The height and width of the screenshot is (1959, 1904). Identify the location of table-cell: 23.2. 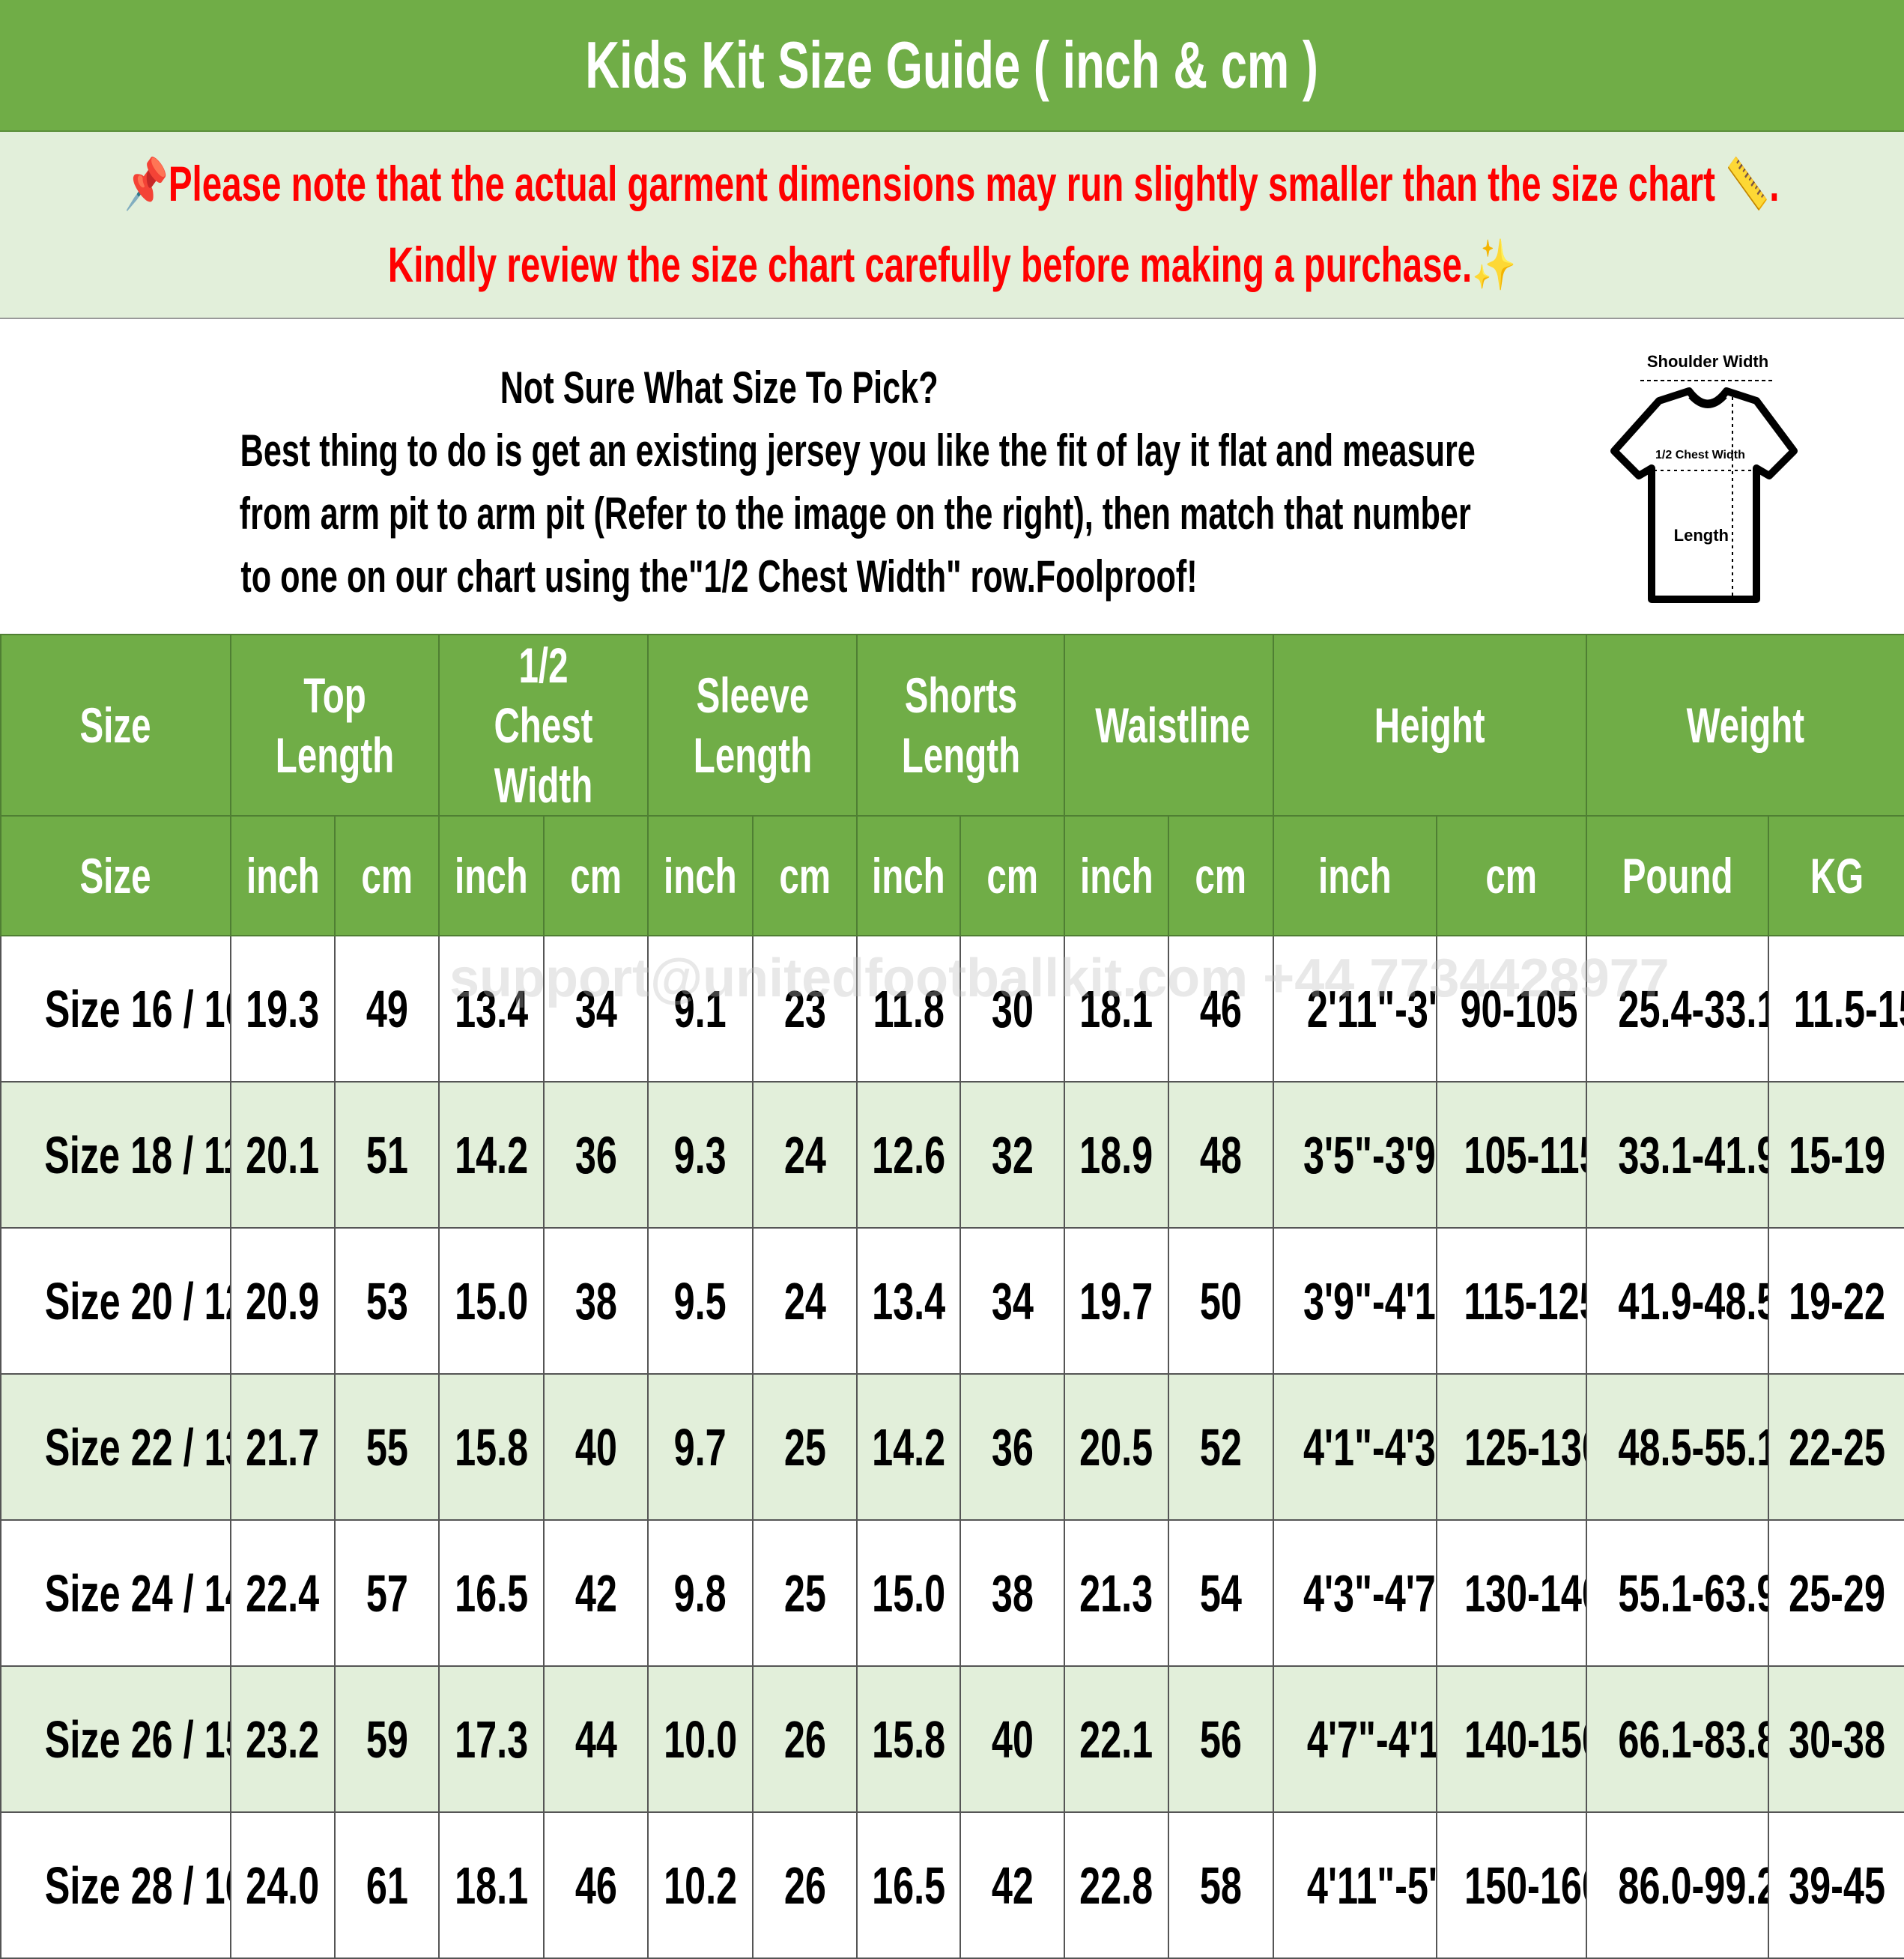
(283, 1739).